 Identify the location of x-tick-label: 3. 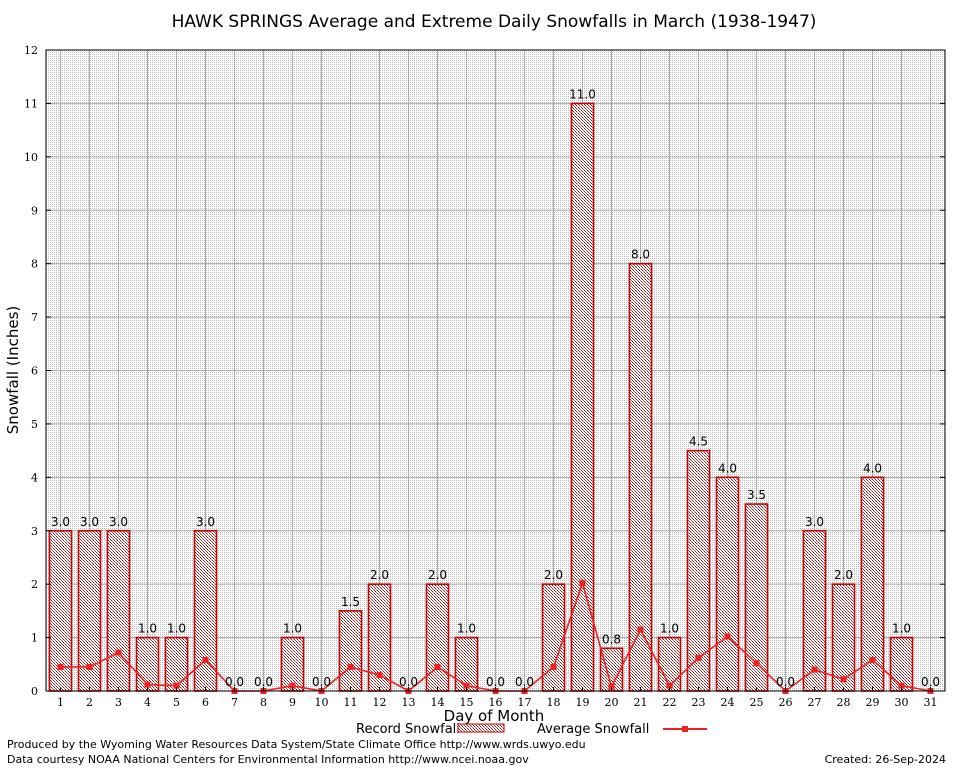
(118, 702).